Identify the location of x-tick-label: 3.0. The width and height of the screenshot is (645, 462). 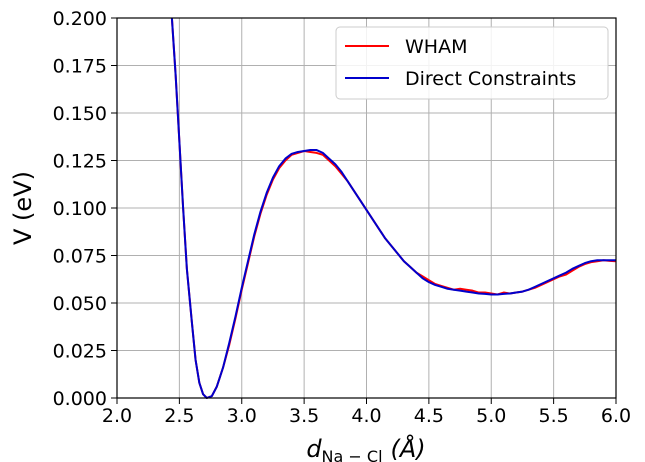
(242, 416).